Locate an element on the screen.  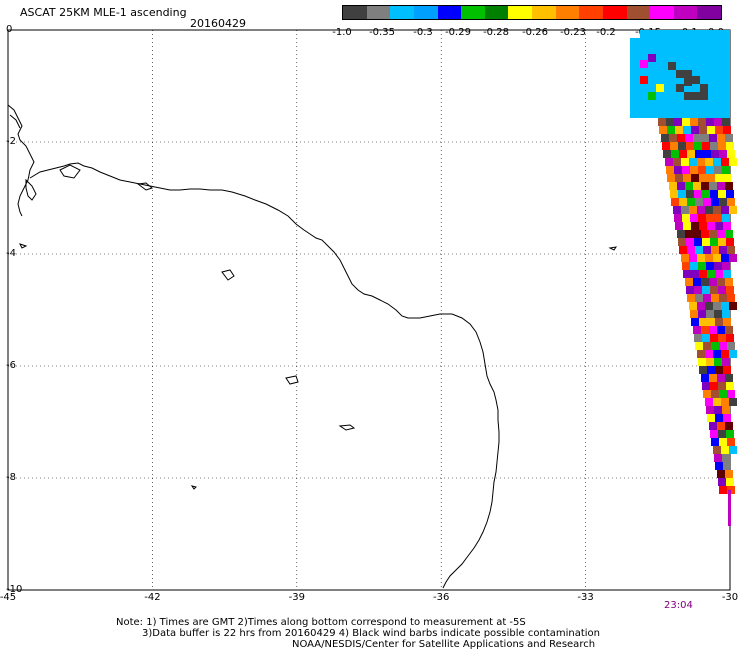
ascat-swath is located at coordinates (683, 278).